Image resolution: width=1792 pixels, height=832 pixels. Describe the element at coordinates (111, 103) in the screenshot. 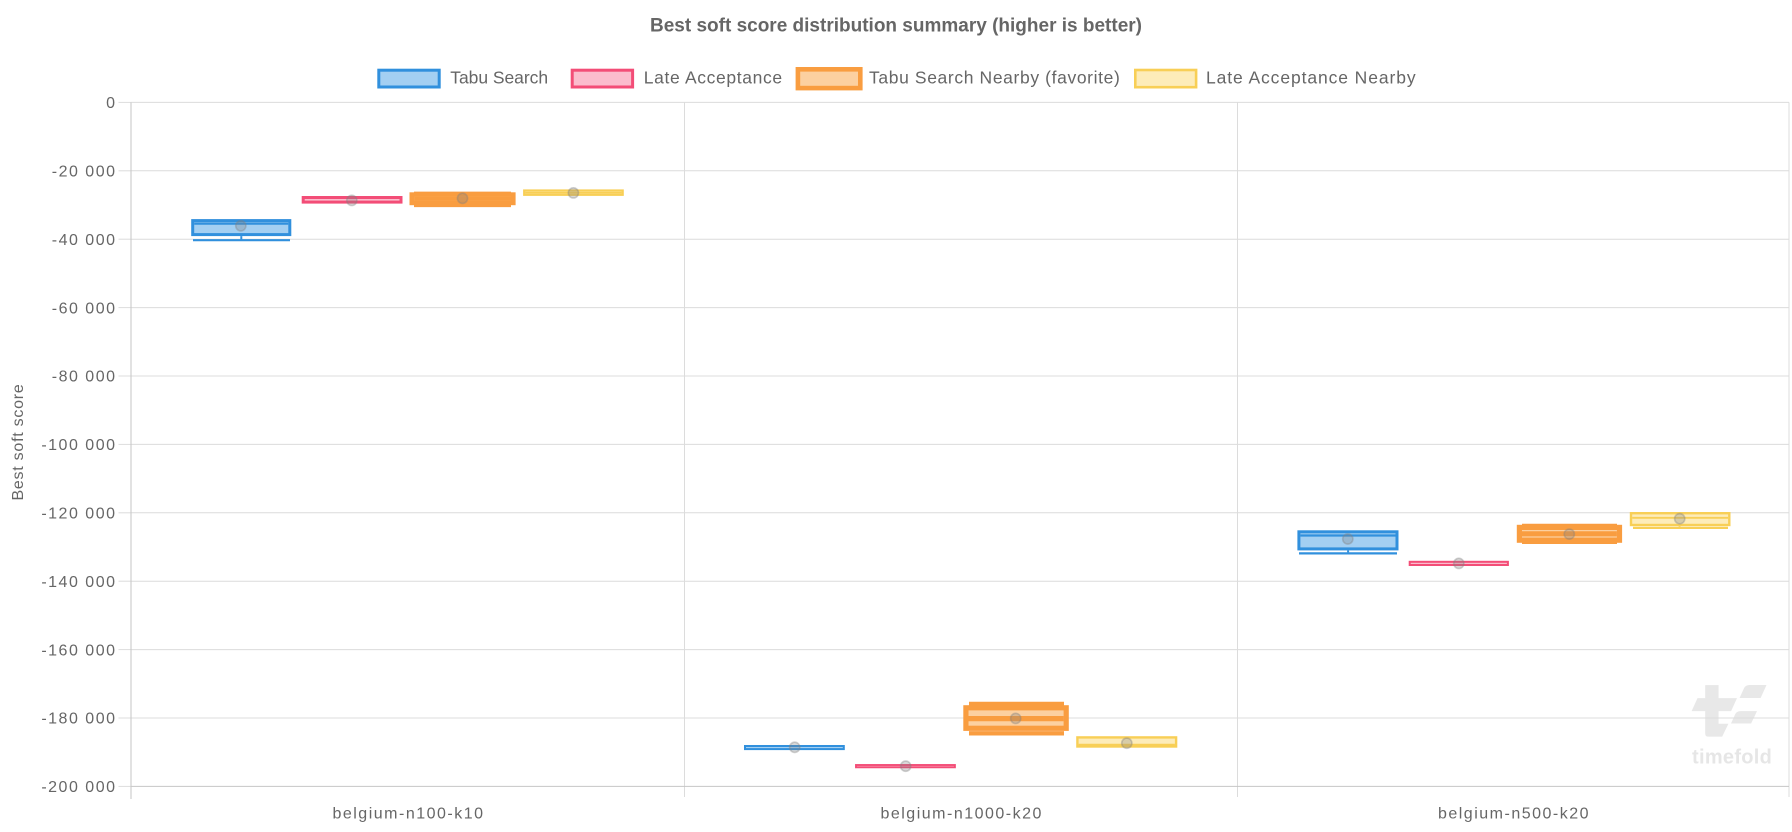

I see `svg-text: 0` at that location.